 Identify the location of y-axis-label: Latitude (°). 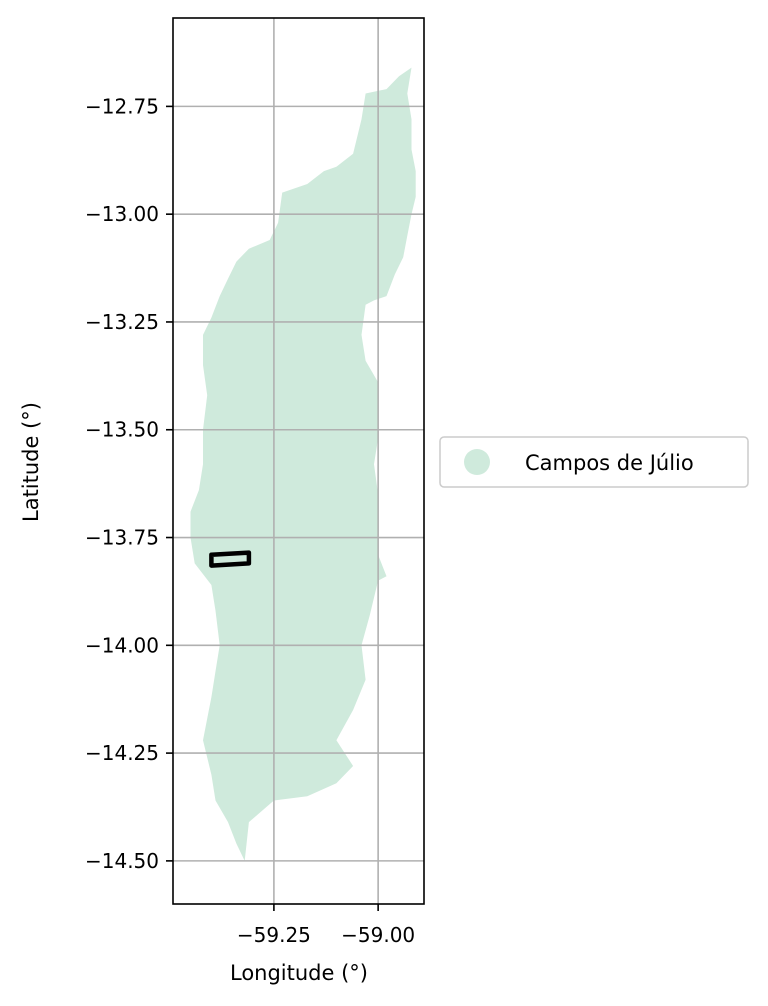
(31, 462).